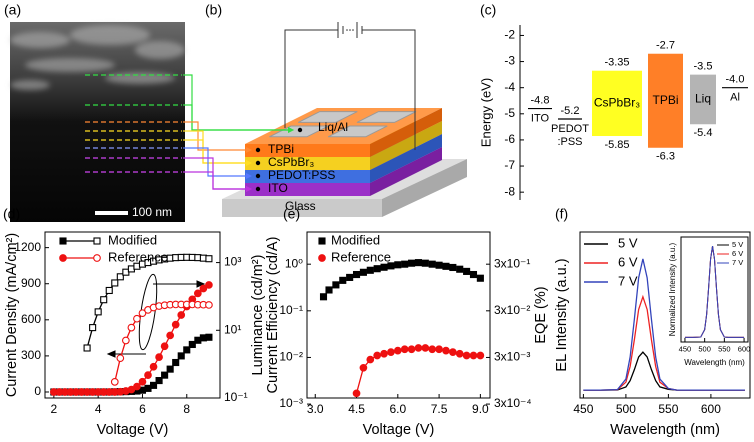 This screenshot has height=442, width=754. I want to click on panel-label: (e), so click(291, 214).